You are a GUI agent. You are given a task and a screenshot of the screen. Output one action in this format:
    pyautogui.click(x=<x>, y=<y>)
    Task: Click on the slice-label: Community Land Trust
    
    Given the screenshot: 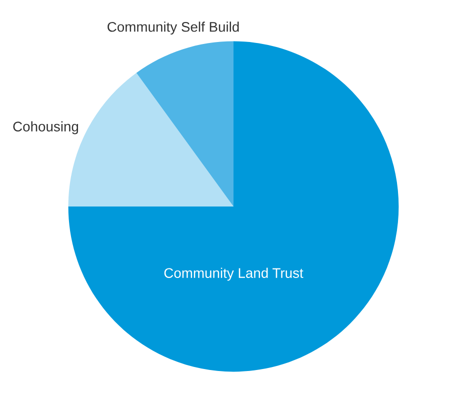 What is the action you would take?
    pyautogui.click(x=234, y=274)
    